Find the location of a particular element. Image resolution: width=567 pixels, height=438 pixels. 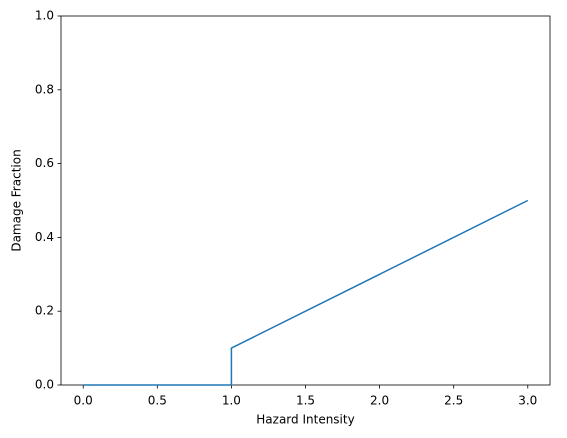

y-tick-label: 0.4 is located at coordinates (44, 237).